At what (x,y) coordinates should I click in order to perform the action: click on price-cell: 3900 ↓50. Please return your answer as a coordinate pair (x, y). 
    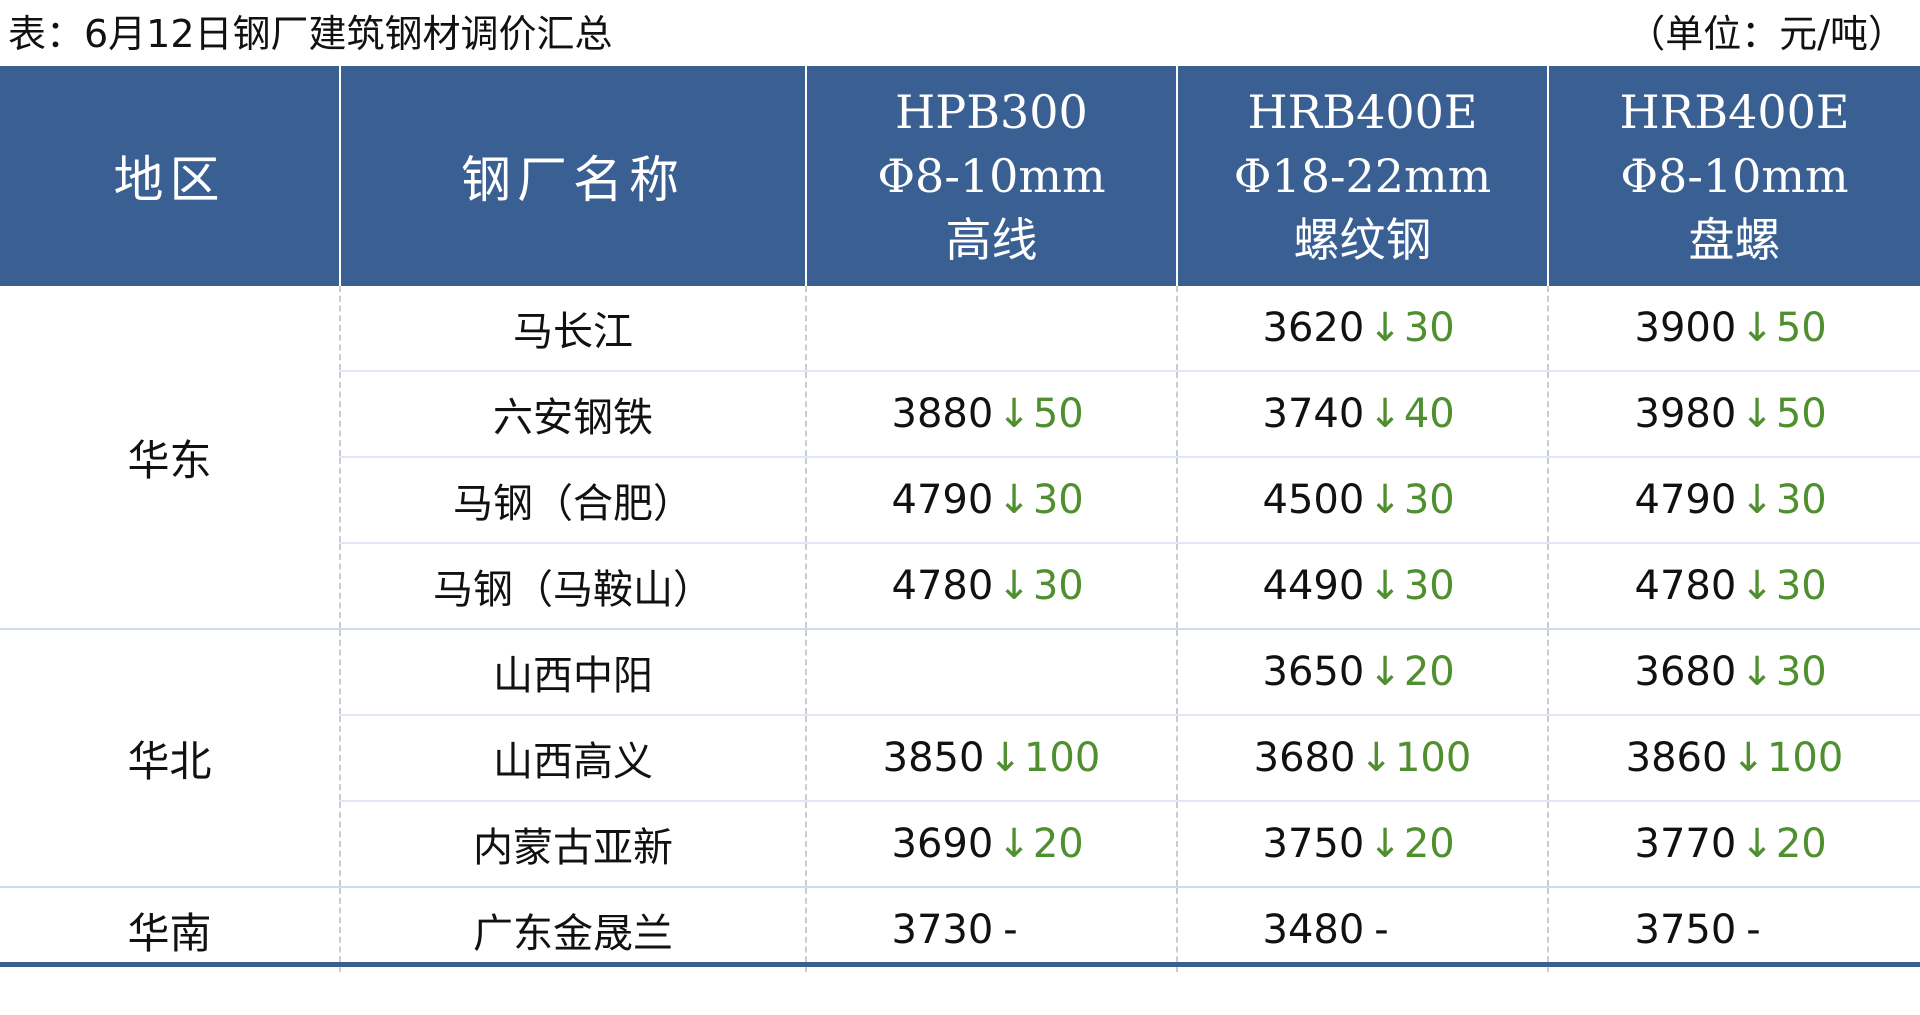
    Looking at the image, I should click on (1733, 328).